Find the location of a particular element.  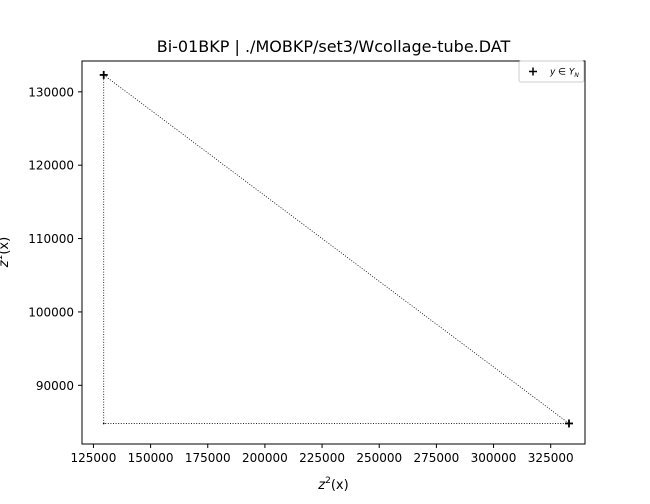

y-axis-label-tail: (x) is located at coordinates (6, 246).